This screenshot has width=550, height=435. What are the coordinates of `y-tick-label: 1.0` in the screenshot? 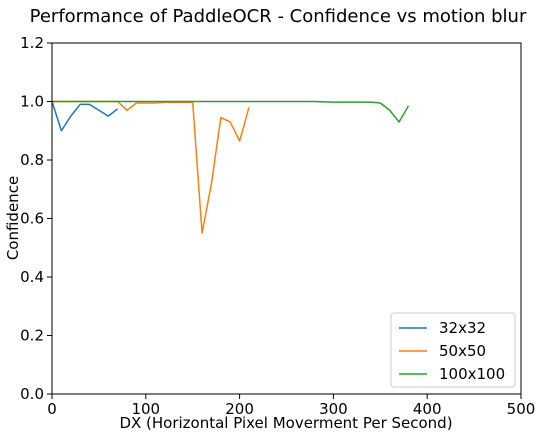 It's located at (32, 102).